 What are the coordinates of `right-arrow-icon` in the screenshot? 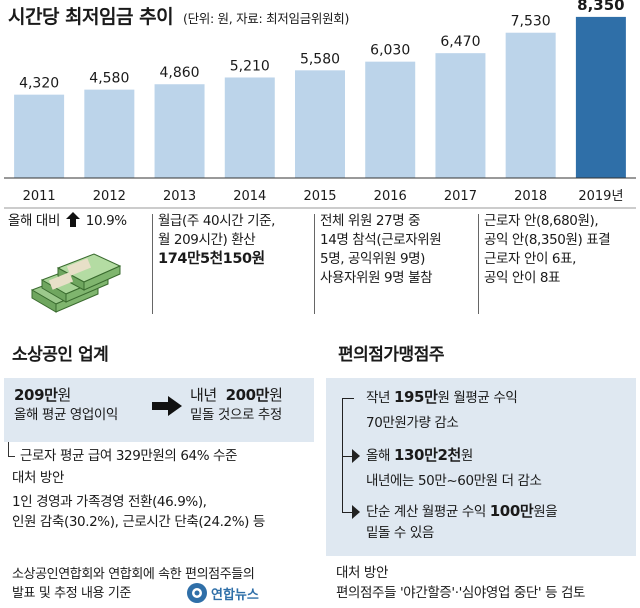 It's located at (167, 408).